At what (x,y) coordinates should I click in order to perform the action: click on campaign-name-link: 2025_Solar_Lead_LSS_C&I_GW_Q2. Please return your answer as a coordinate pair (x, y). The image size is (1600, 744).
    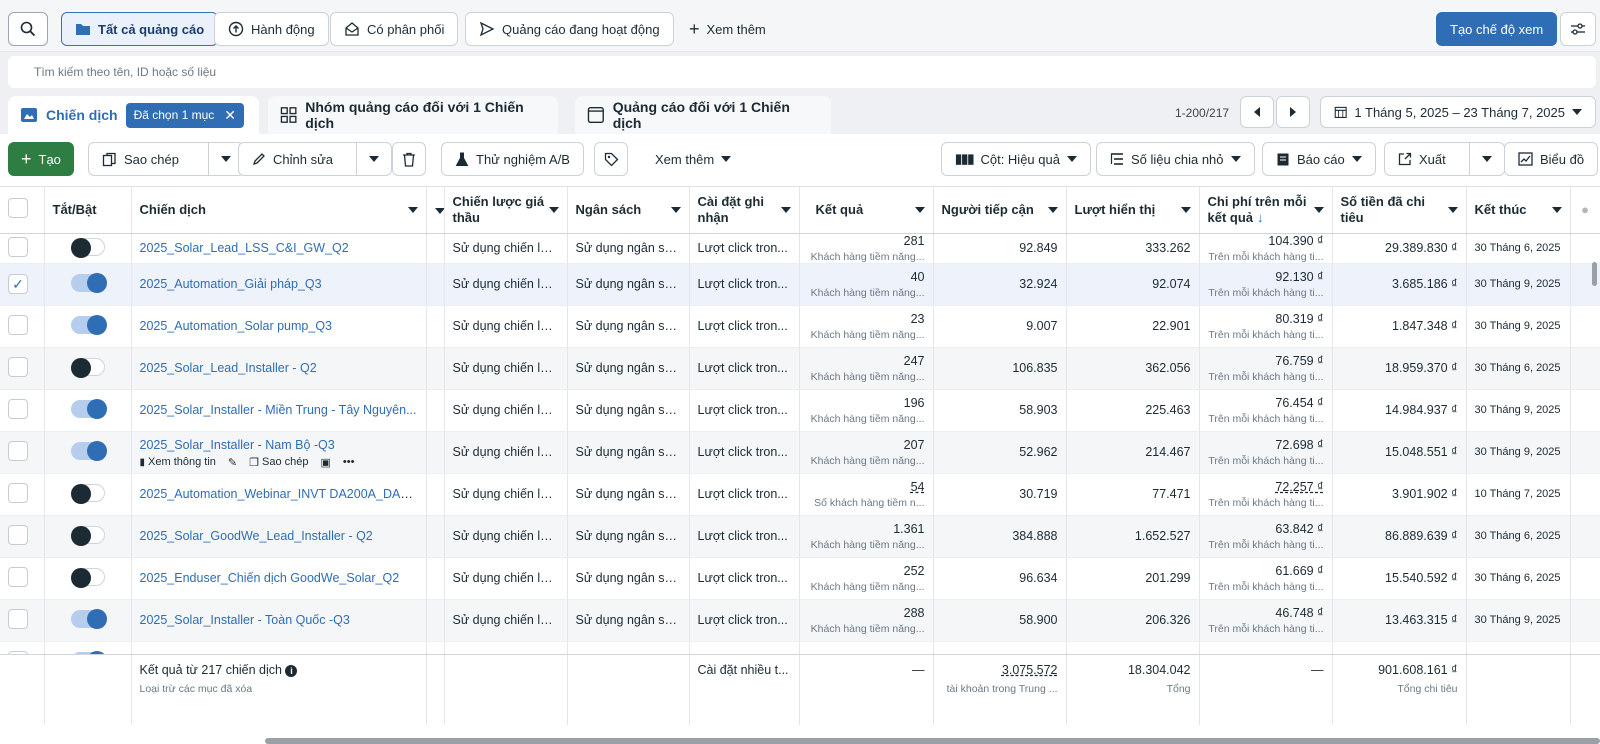
    Looking at the image, I should click on (244, 248).